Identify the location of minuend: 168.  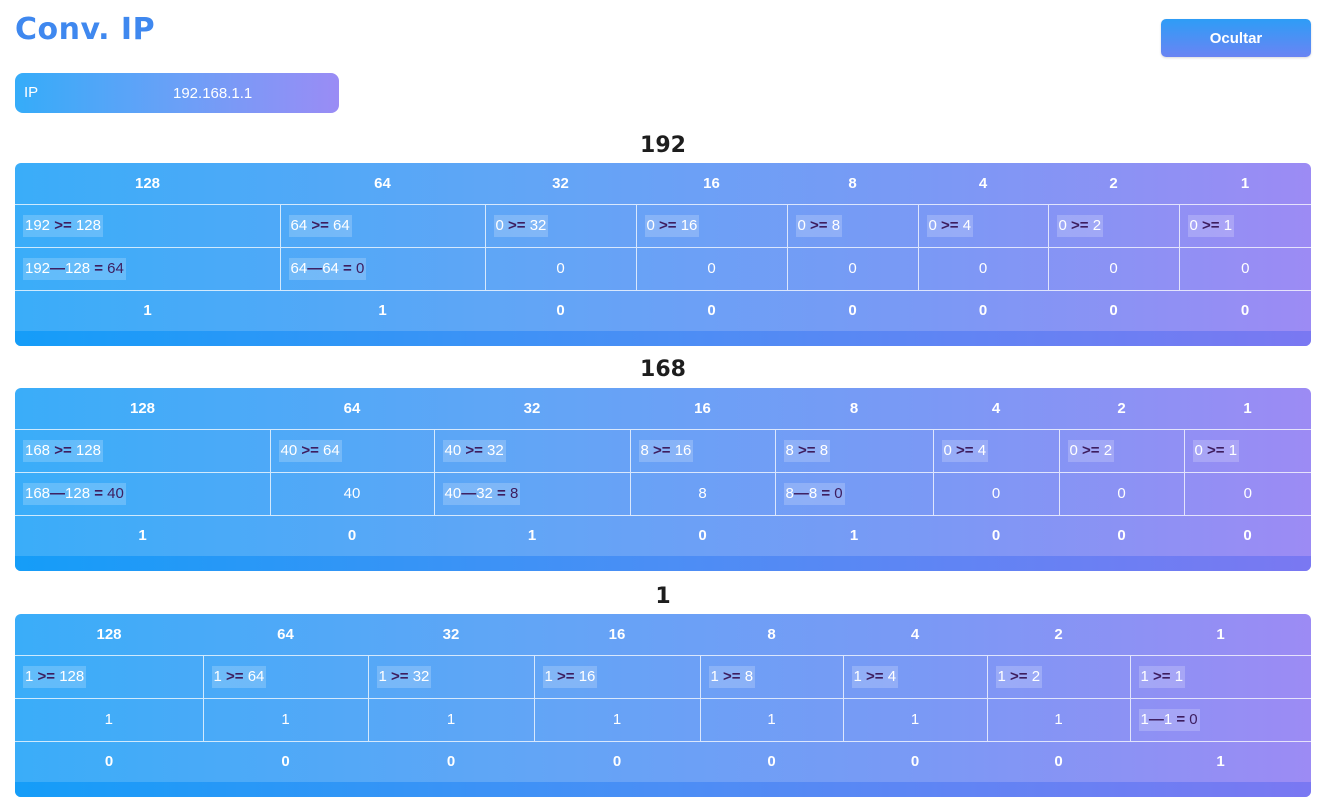
(38, 493).